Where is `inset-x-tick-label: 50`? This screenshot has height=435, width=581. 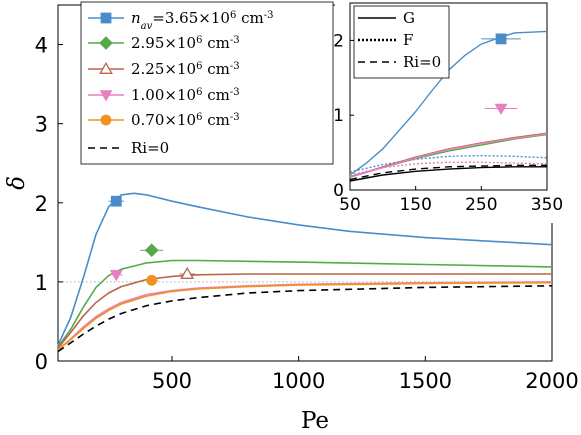 inset-x-tick-label: 50 is located at coordinates (350, 205).